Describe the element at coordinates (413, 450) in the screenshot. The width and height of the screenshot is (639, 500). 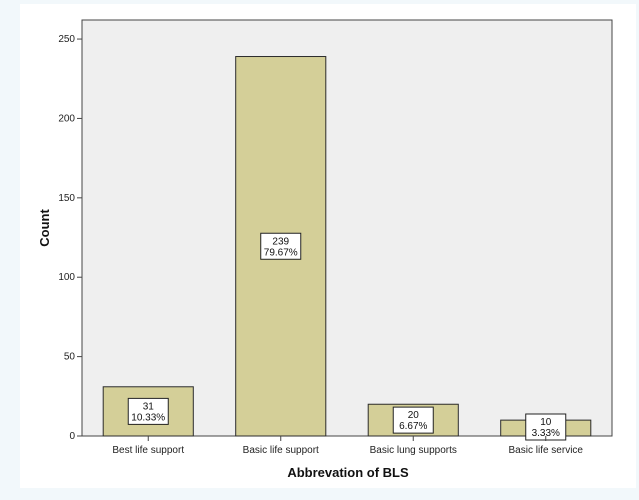
I see `x-tick-label: Basic lung supports` at that location.